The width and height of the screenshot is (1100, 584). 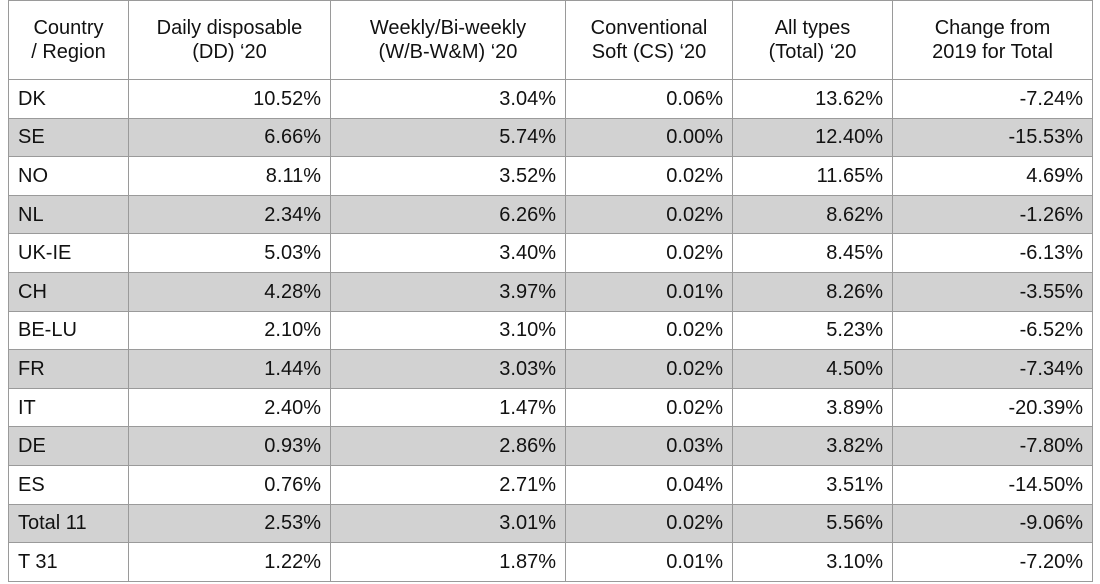 I want to click on header-text: (DD) ‘20, so click(x=229, y=52).